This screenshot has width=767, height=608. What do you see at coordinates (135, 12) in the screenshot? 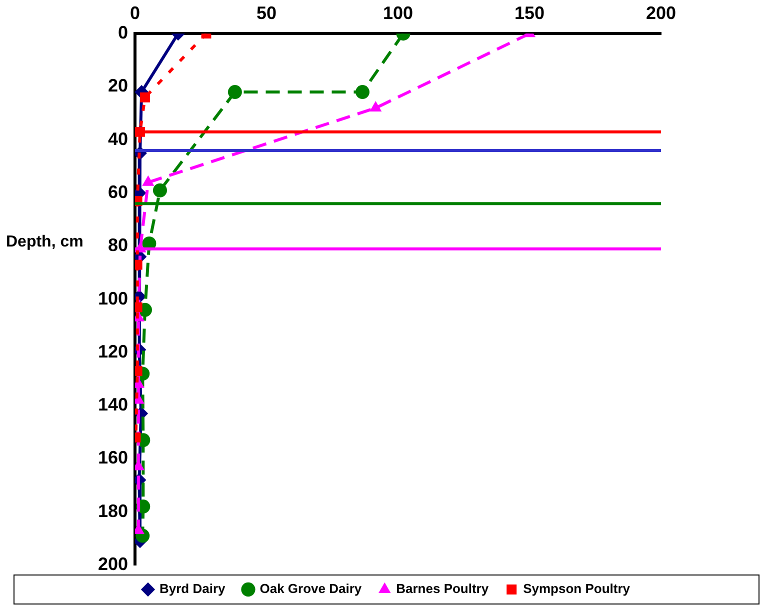
I see `x-tick-label: 0` at bounding box center [135, 12].